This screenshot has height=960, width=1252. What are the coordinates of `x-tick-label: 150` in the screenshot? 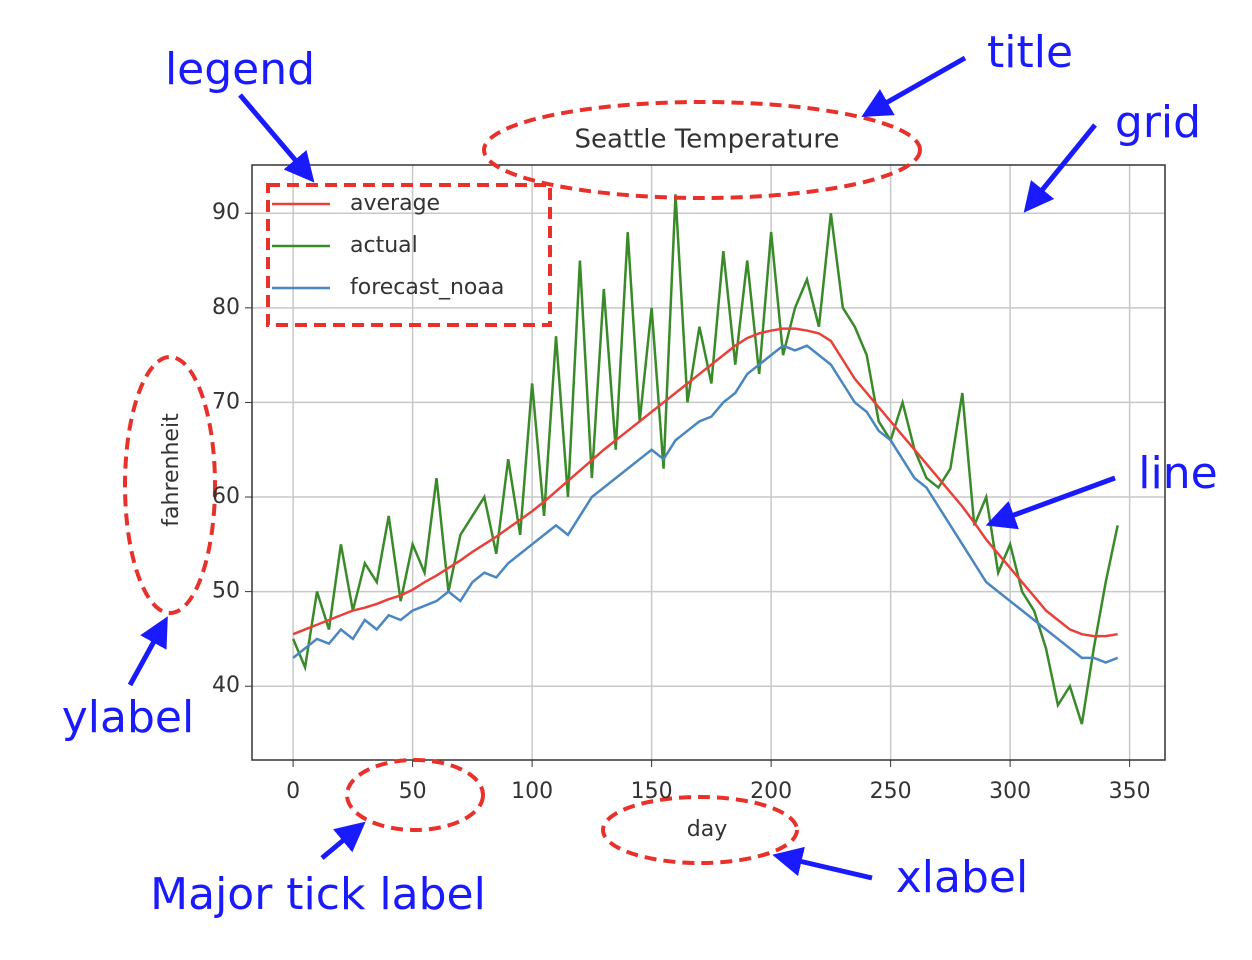 It's located at (652, 791).